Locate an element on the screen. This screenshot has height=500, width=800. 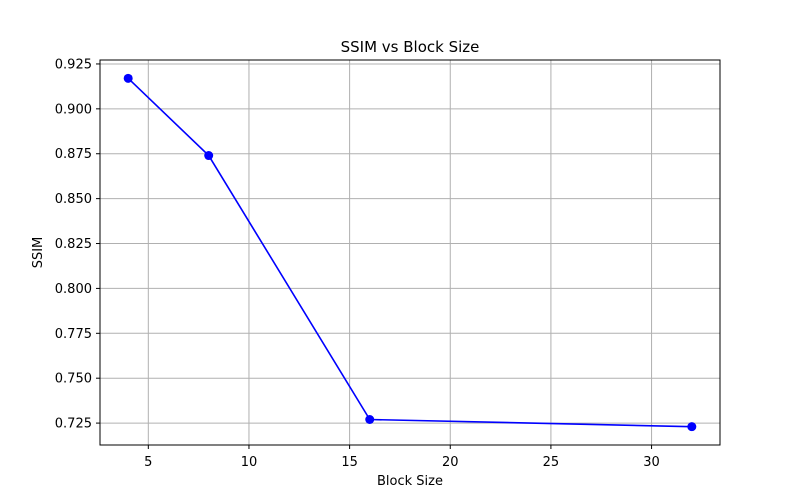
x-tick-label: 10 is located at coordinates (249, 462).